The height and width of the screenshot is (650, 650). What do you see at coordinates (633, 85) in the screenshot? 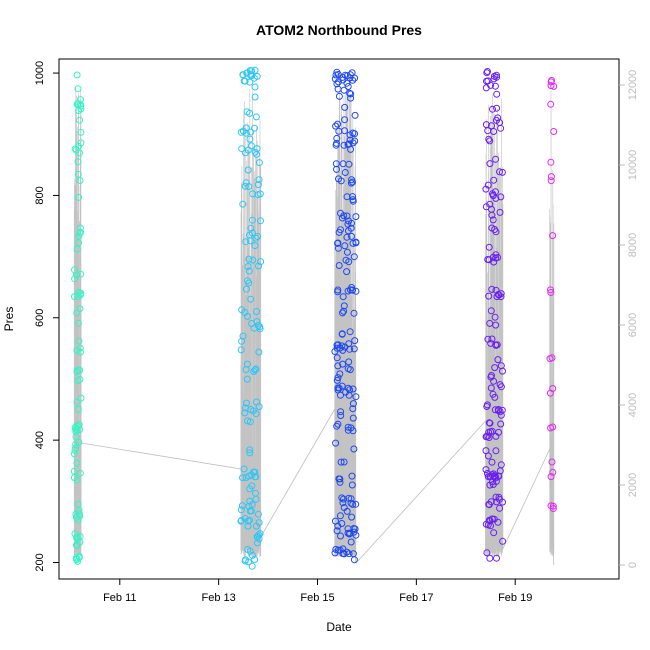
I see `y2-tick-label: 12000` at bounding box center [633, 85].